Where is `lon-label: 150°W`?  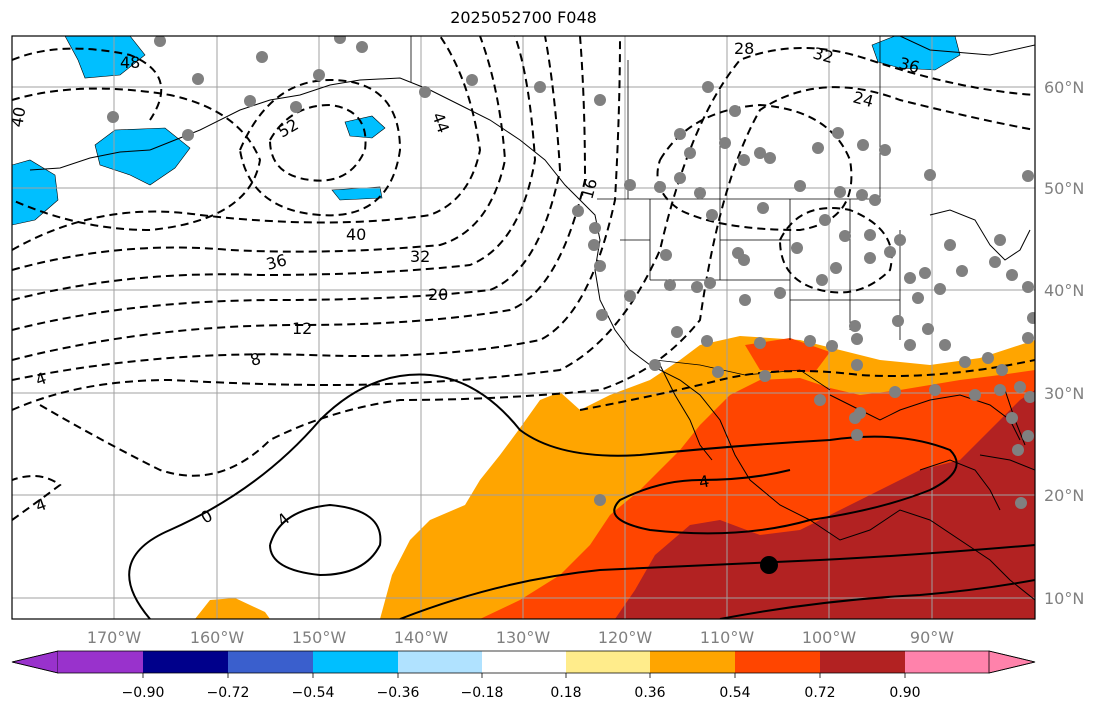 lon-label: 150°W is located at coordinates (319, 637).